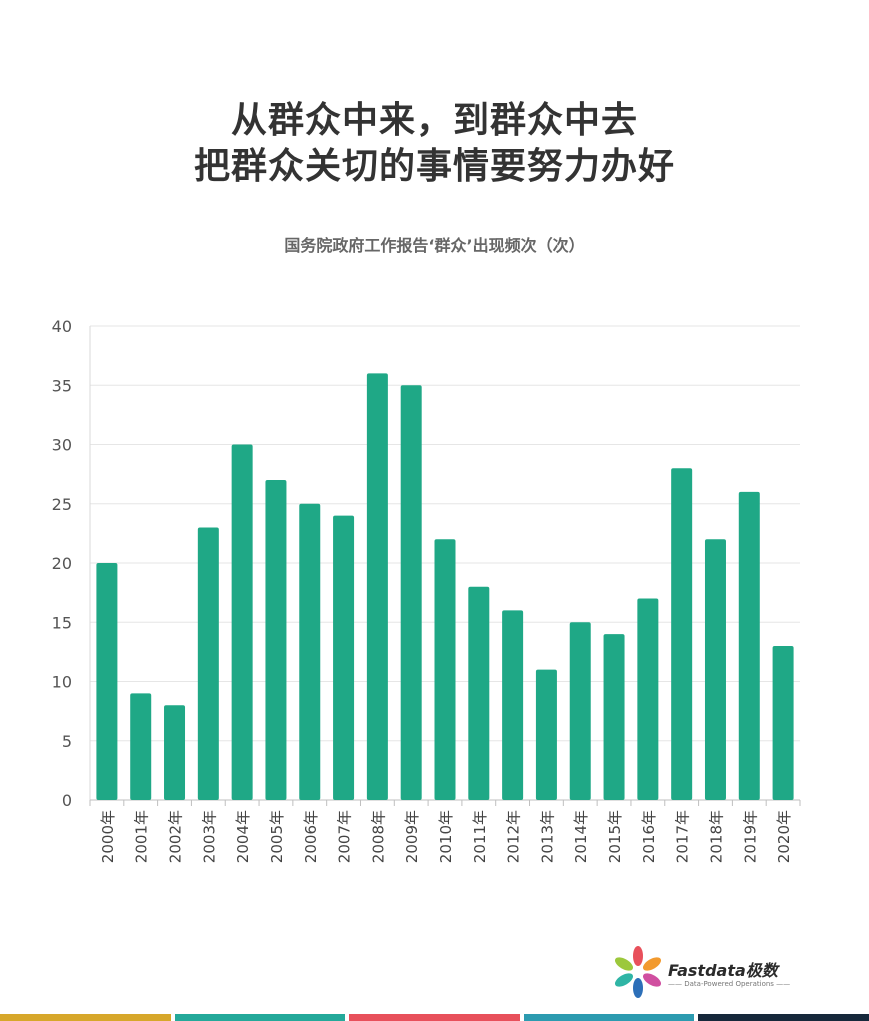  Describe the element at coordinates (62, 326) in the screenshot. I see `y-tick-label: 40` at that location.